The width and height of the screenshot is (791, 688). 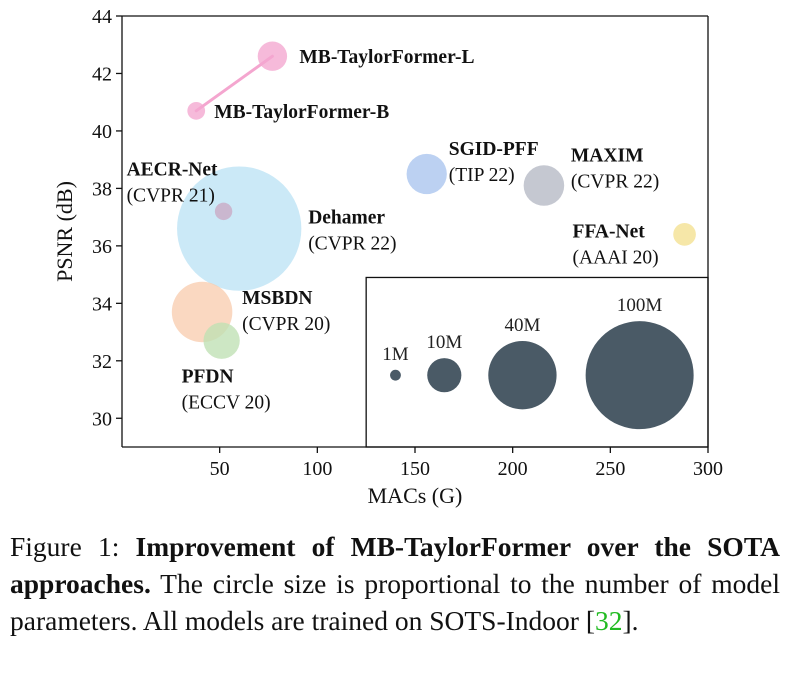 What do you see at coordinates (415, 495) in the screenshot?
I see `x-axis-label: MACs (G)` at bounding box center [415, 495].